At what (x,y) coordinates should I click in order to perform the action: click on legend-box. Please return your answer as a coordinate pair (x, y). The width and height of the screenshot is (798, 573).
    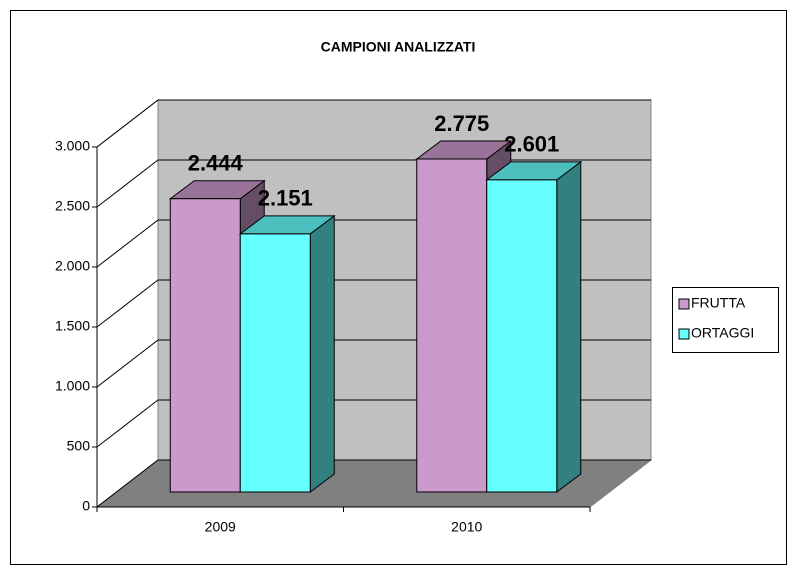
    Looking at the image, I should click on (725, 320).